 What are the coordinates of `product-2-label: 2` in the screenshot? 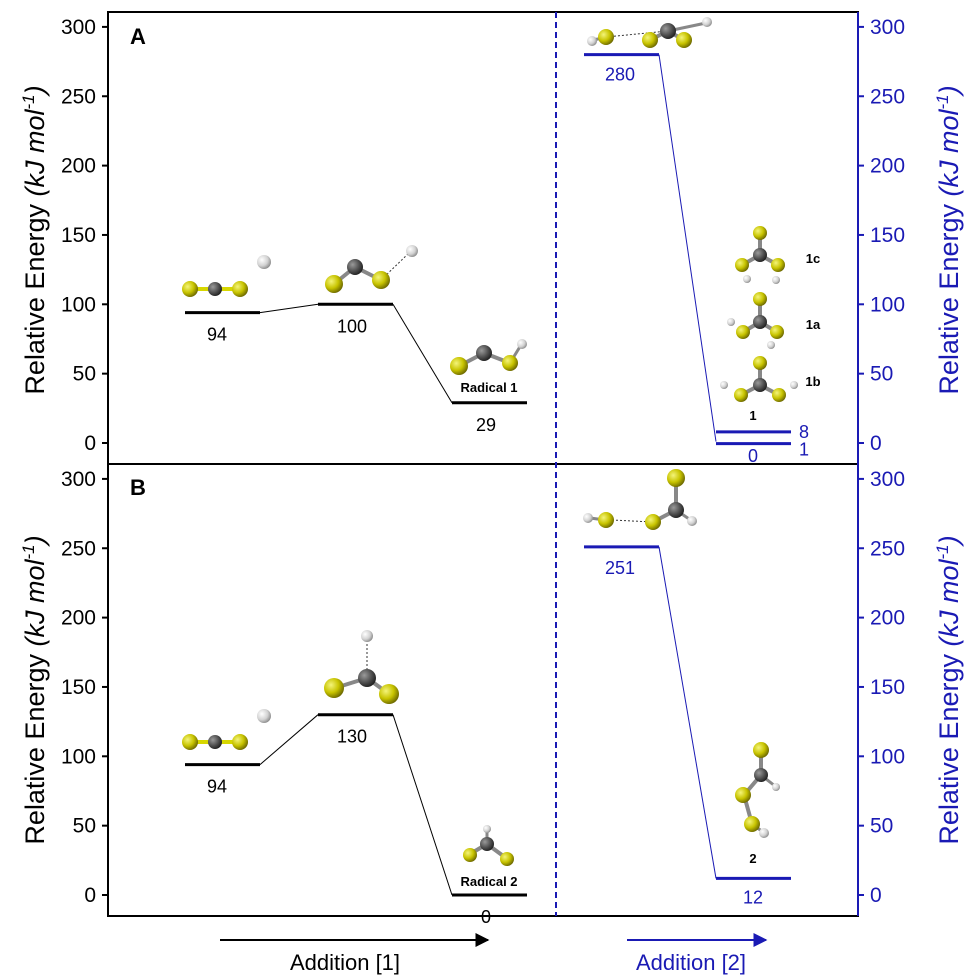 It's located at (752, 858).